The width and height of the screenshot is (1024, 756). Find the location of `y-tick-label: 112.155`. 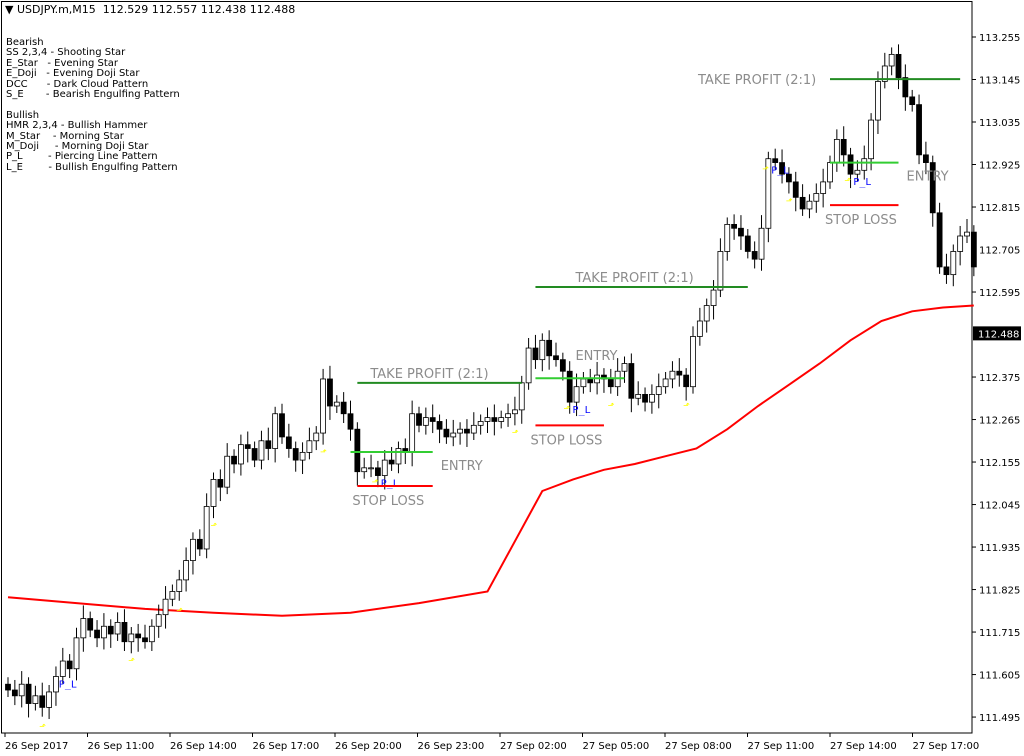

y-tick-label: 112.155 is located at coordinates (999, 463).